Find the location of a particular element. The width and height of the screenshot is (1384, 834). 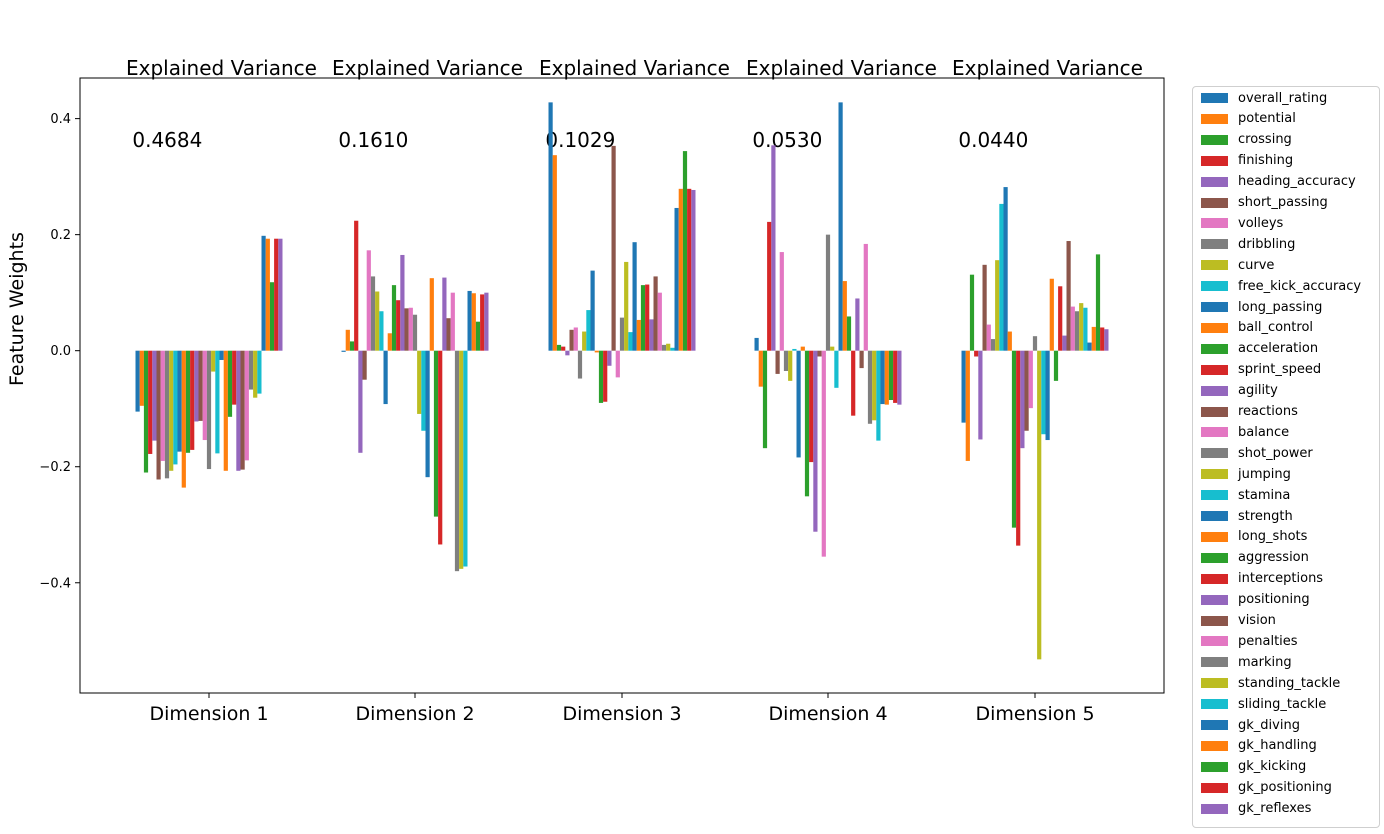

bar-reactions-dim2 is located at coordinates (406, 329).